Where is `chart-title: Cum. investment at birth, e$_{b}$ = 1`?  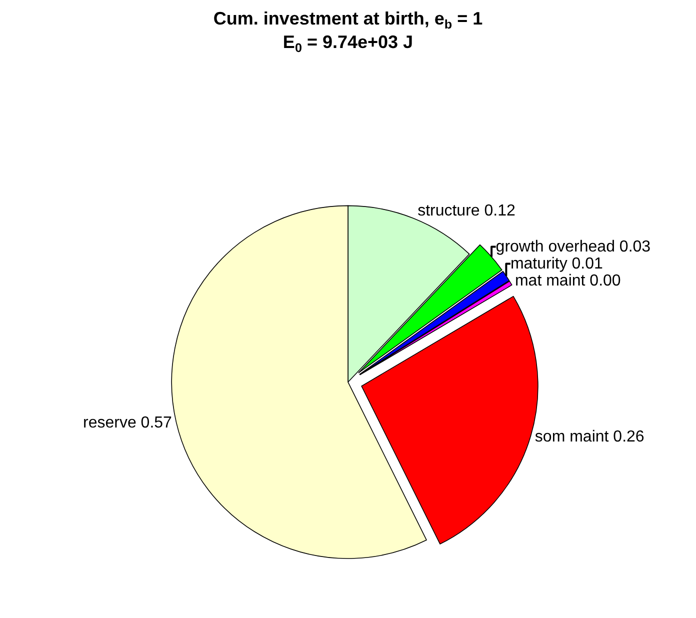
chart-title: Cum. investment at birth, e$_{b}$ = 1 is located at coordinates (348, 20).